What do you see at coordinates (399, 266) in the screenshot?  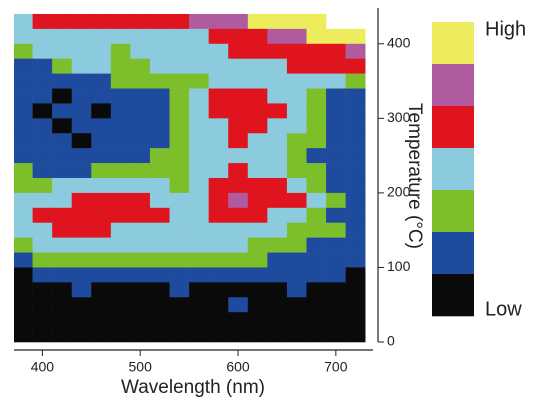 I see `y-tick-label: 100` at bounding box center [399, 266].